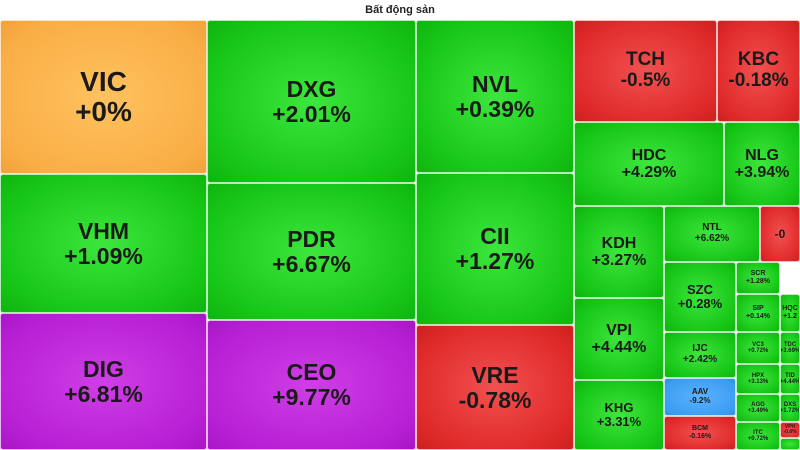 The image size is (800, 450). What do you see at coordinates (619, 407) in the screenshot?
I see `stock-symbol: KHG` at bounding box center [619, 407].